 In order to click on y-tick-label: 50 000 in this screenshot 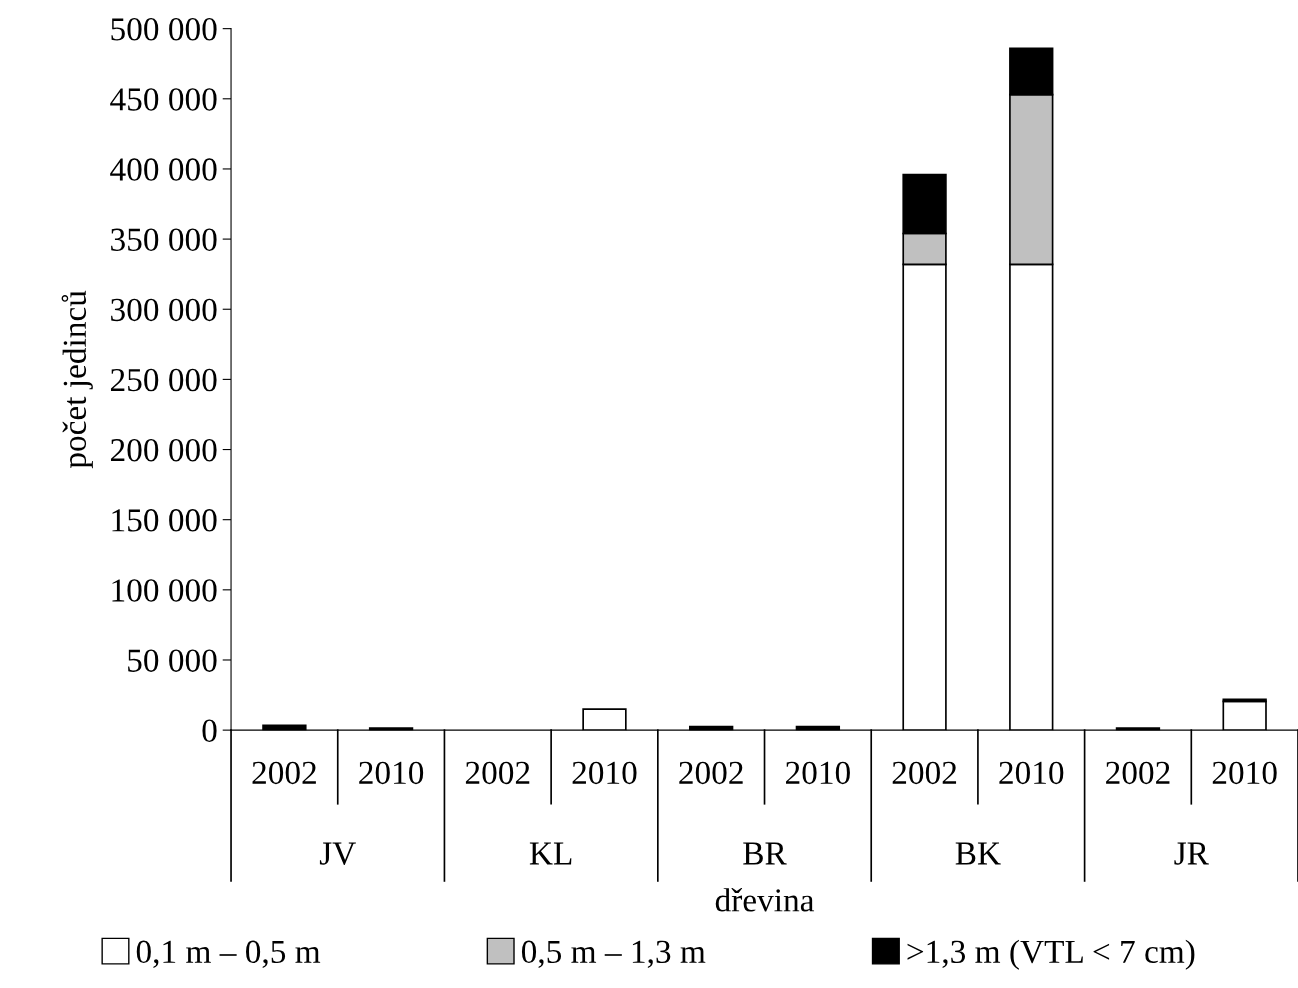, I will do `click(172, 660)`.